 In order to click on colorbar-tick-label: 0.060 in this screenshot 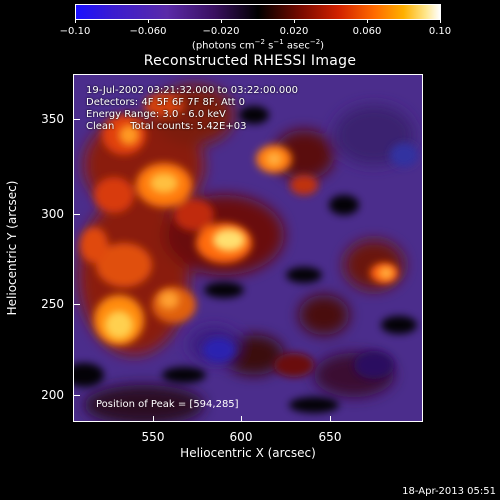, I will do `click(367, 31)`.